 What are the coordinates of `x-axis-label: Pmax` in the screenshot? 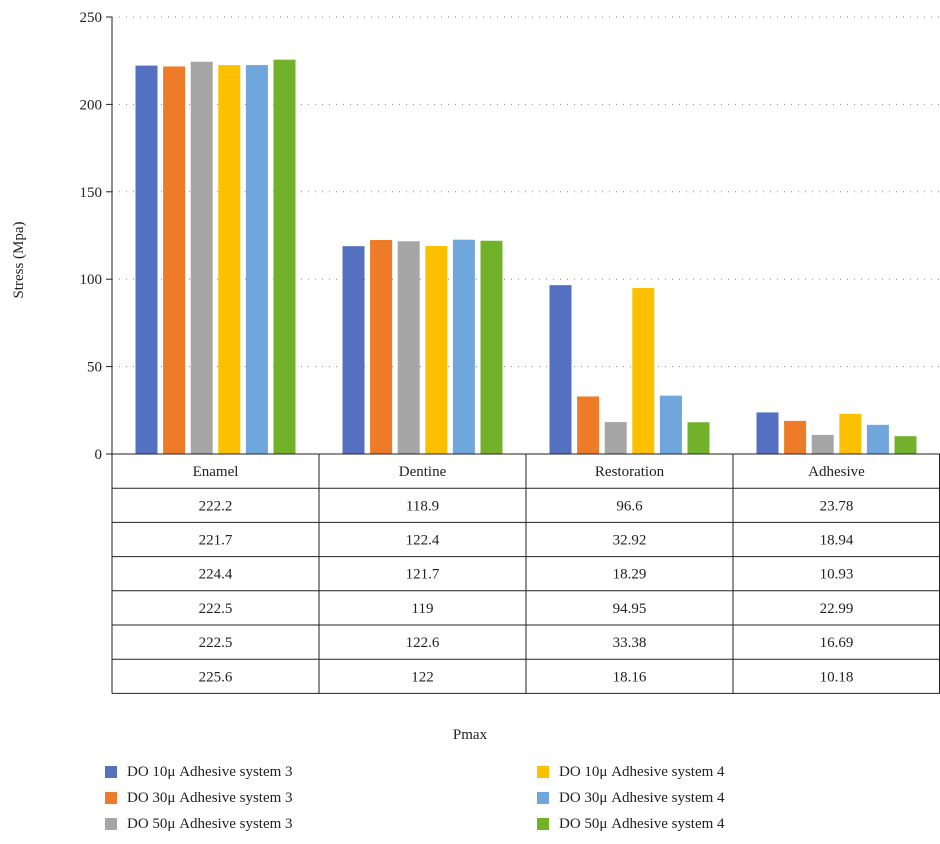 It's located at (470, 735).